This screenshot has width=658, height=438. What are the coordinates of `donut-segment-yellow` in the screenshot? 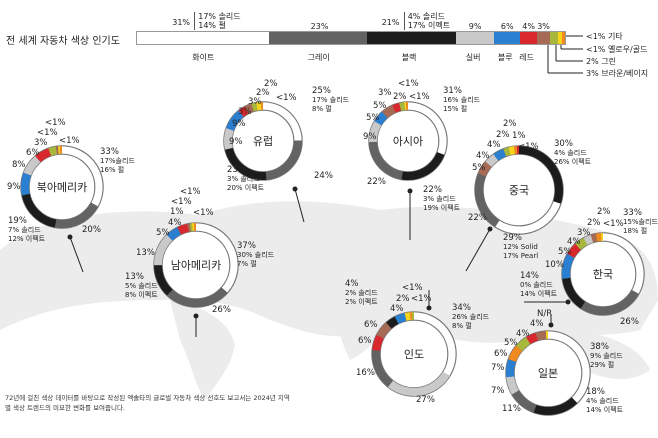 It's located at (407, 316).